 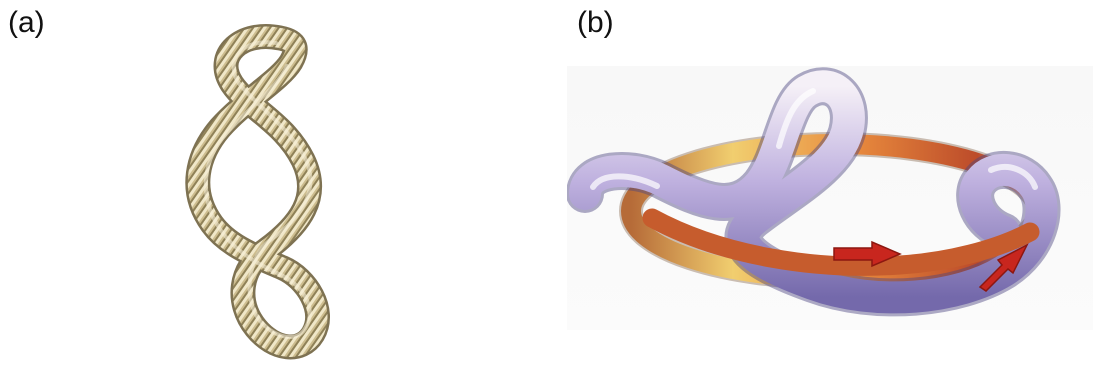 I want to click on panel-a-label: (a), so click(x=26, y=22).